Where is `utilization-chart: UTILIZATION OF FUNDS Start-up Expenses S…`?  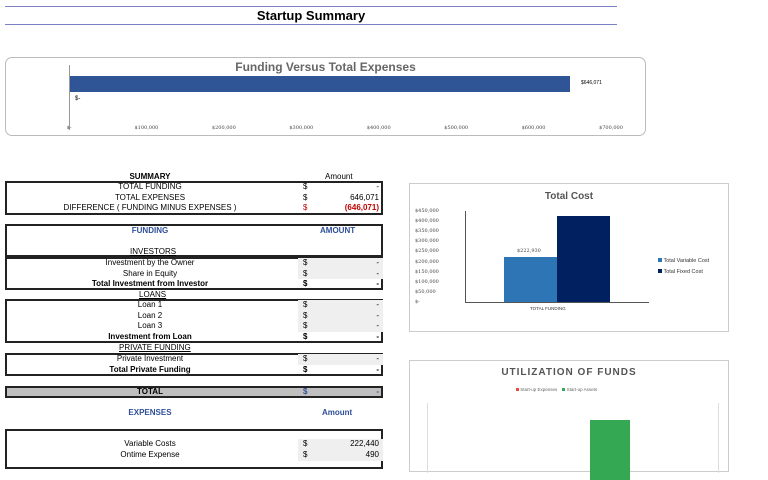 utilization-chart: UTILIZATION OF FUNDS Start-up Expenses S… is located at coordinates (569, 420).